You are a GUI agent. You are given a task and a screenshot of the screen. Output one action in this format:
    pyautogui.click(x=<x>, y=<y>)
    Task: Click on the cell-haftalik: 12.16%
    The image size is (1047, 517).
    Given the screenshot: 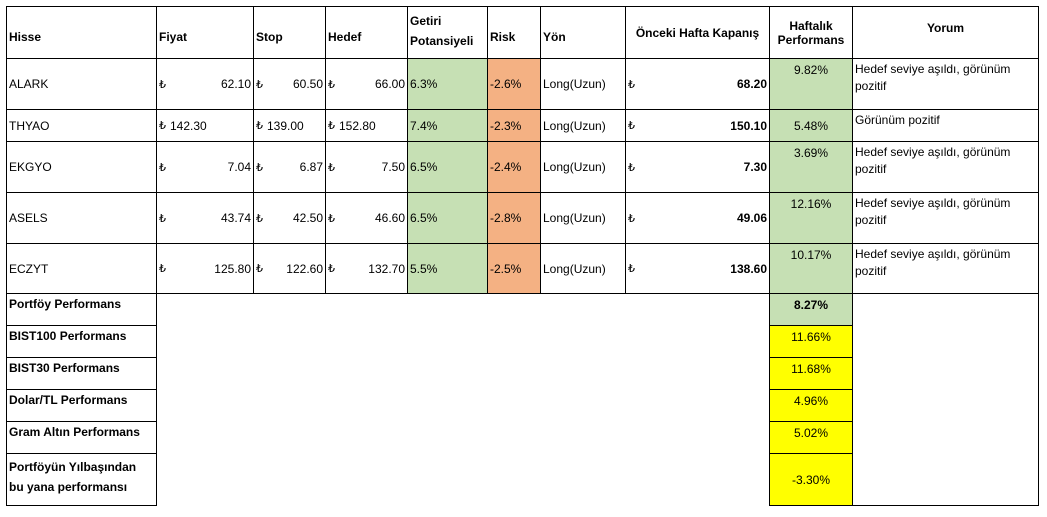 What is the action you would take?
    pyautogui.click(x=811, y=218)
    